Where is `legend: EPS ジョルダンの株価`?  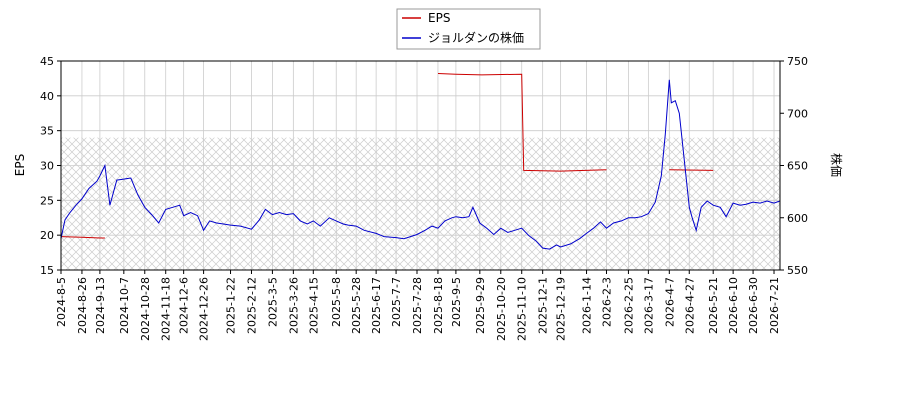
legend: EPS ジョルダンの株価 is located at coordinates (468, 29).